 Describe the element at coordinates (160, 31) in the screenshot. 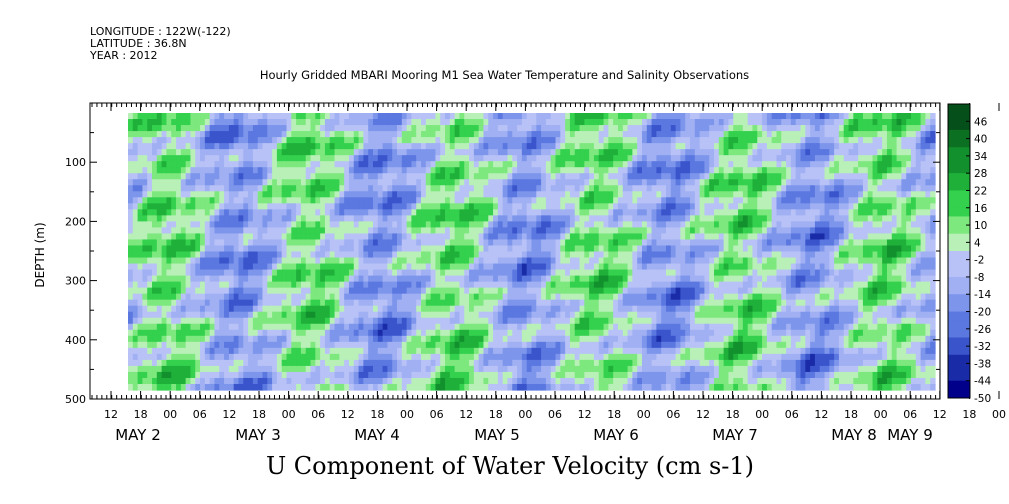

I see `longitude-label: LONGITUDE : 122W(-122)` at that location.